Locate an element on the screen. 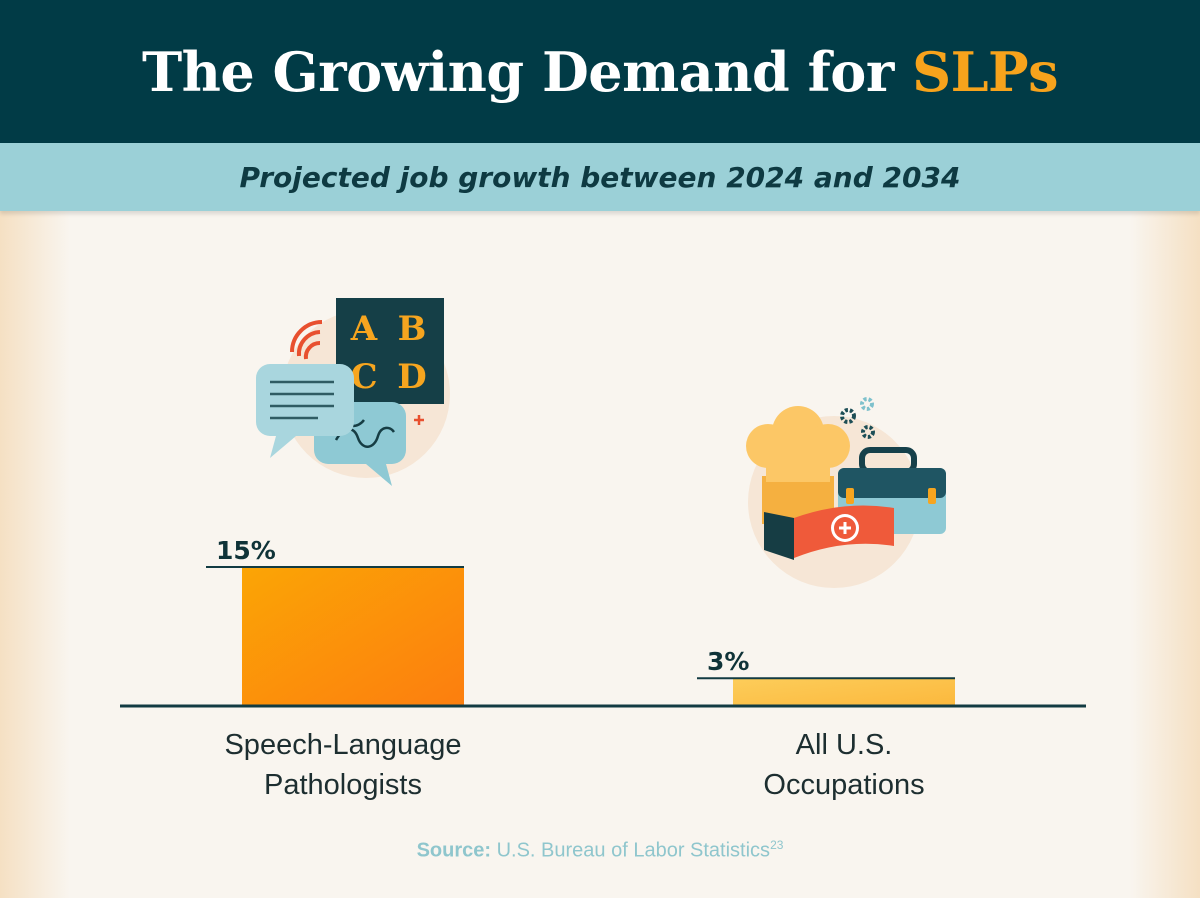 Image resolution: width=1200 pixels, height=898 pixels. title-main-text: The Growing Demand for is located at coordinates (527, 71).